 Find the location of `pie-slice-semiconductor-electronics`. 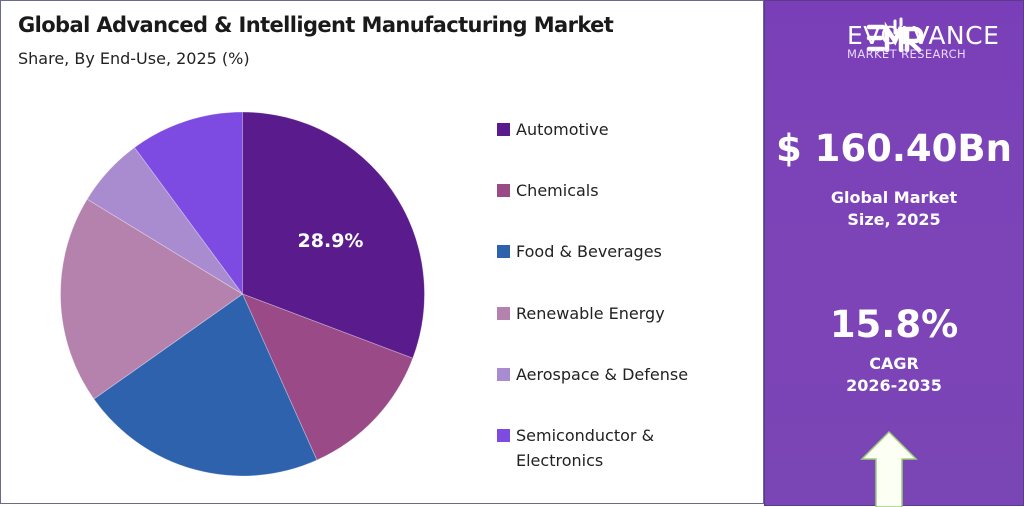

pie-slice-semiconductor-electronics is located at coordinates (188, 203).